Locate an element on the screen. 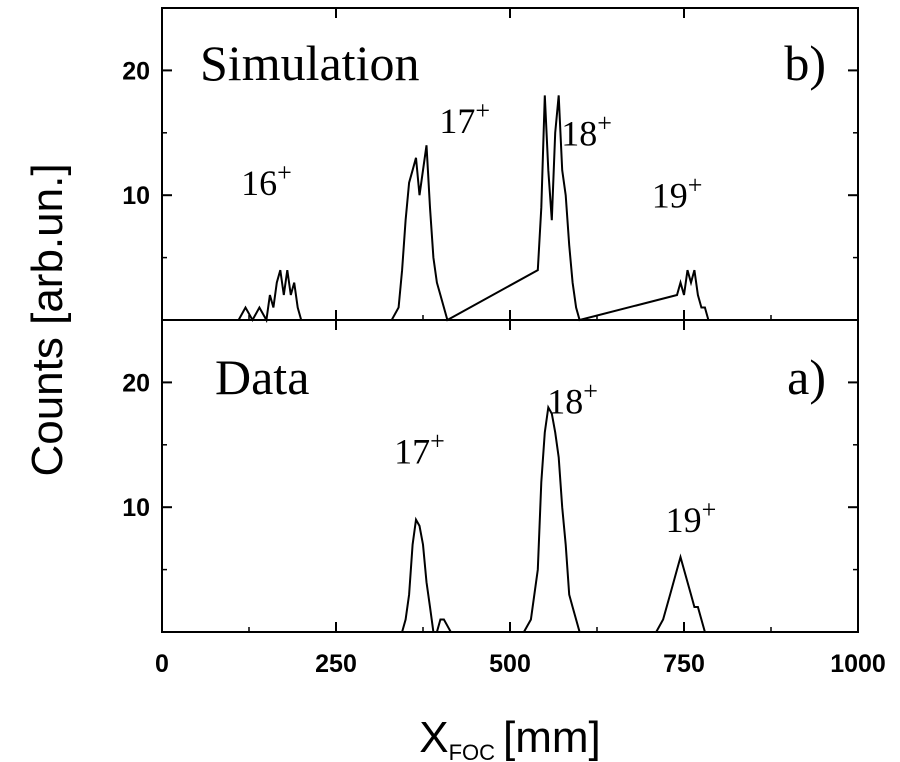  peak-label-charge: 16 is located at coordinates (259, 183).